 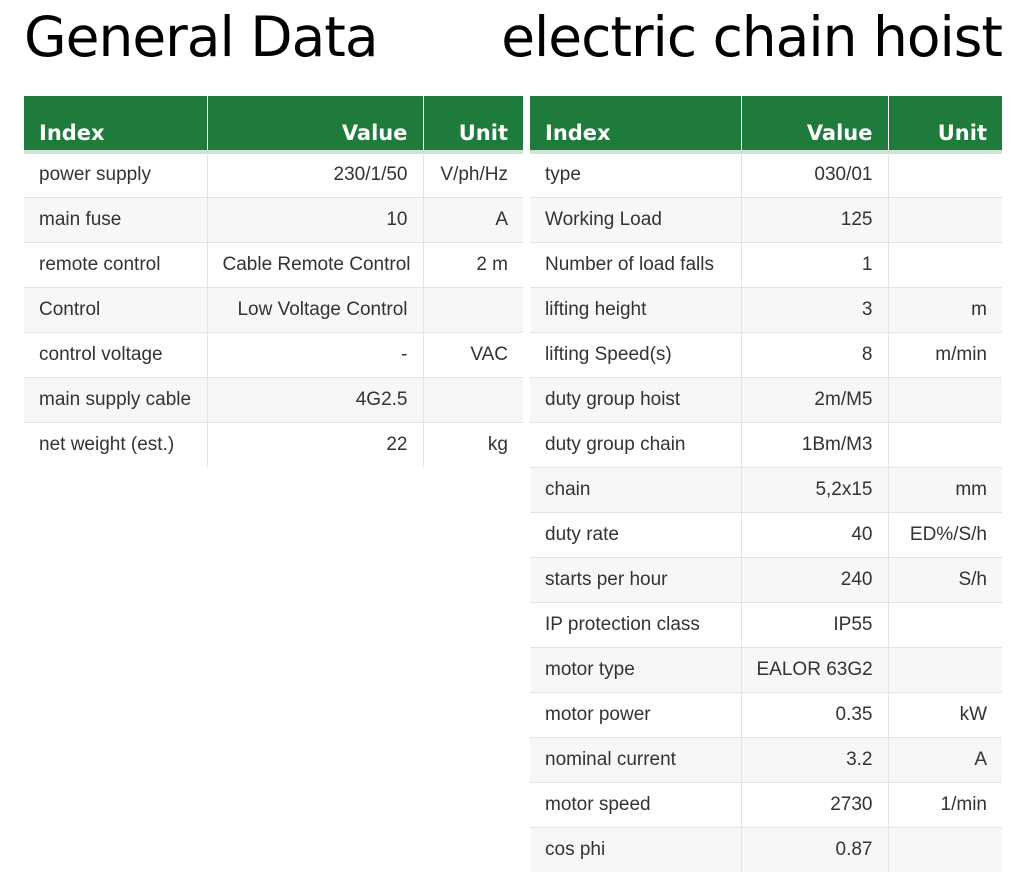 What do you see at coordinates (945, 580) in the screenshot?
I see `cell-unit: S/h` at bounding box center [945, 580].